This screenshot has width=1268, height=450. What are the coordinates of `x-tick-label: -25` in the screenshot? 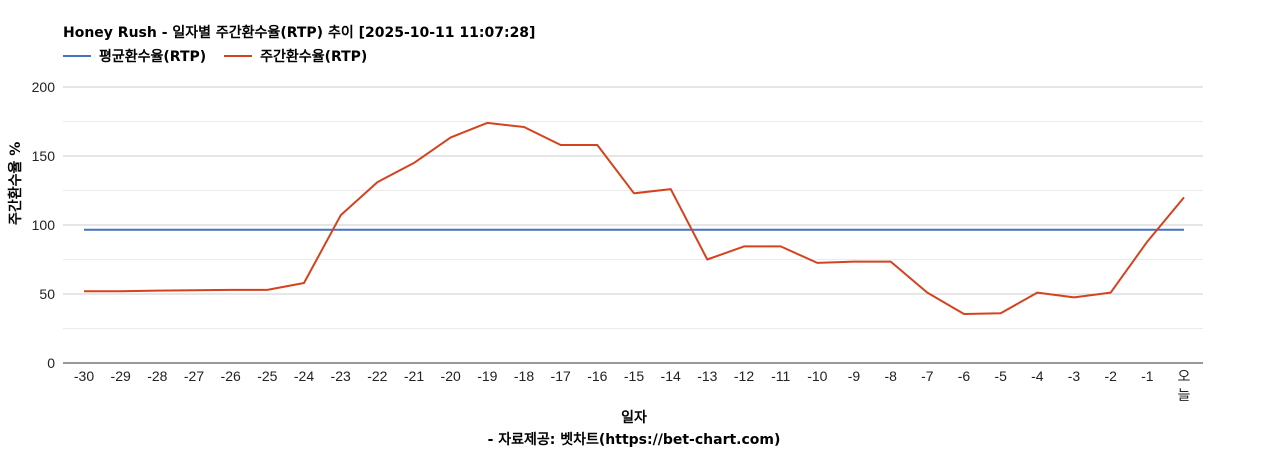 It's located at (267, 376).